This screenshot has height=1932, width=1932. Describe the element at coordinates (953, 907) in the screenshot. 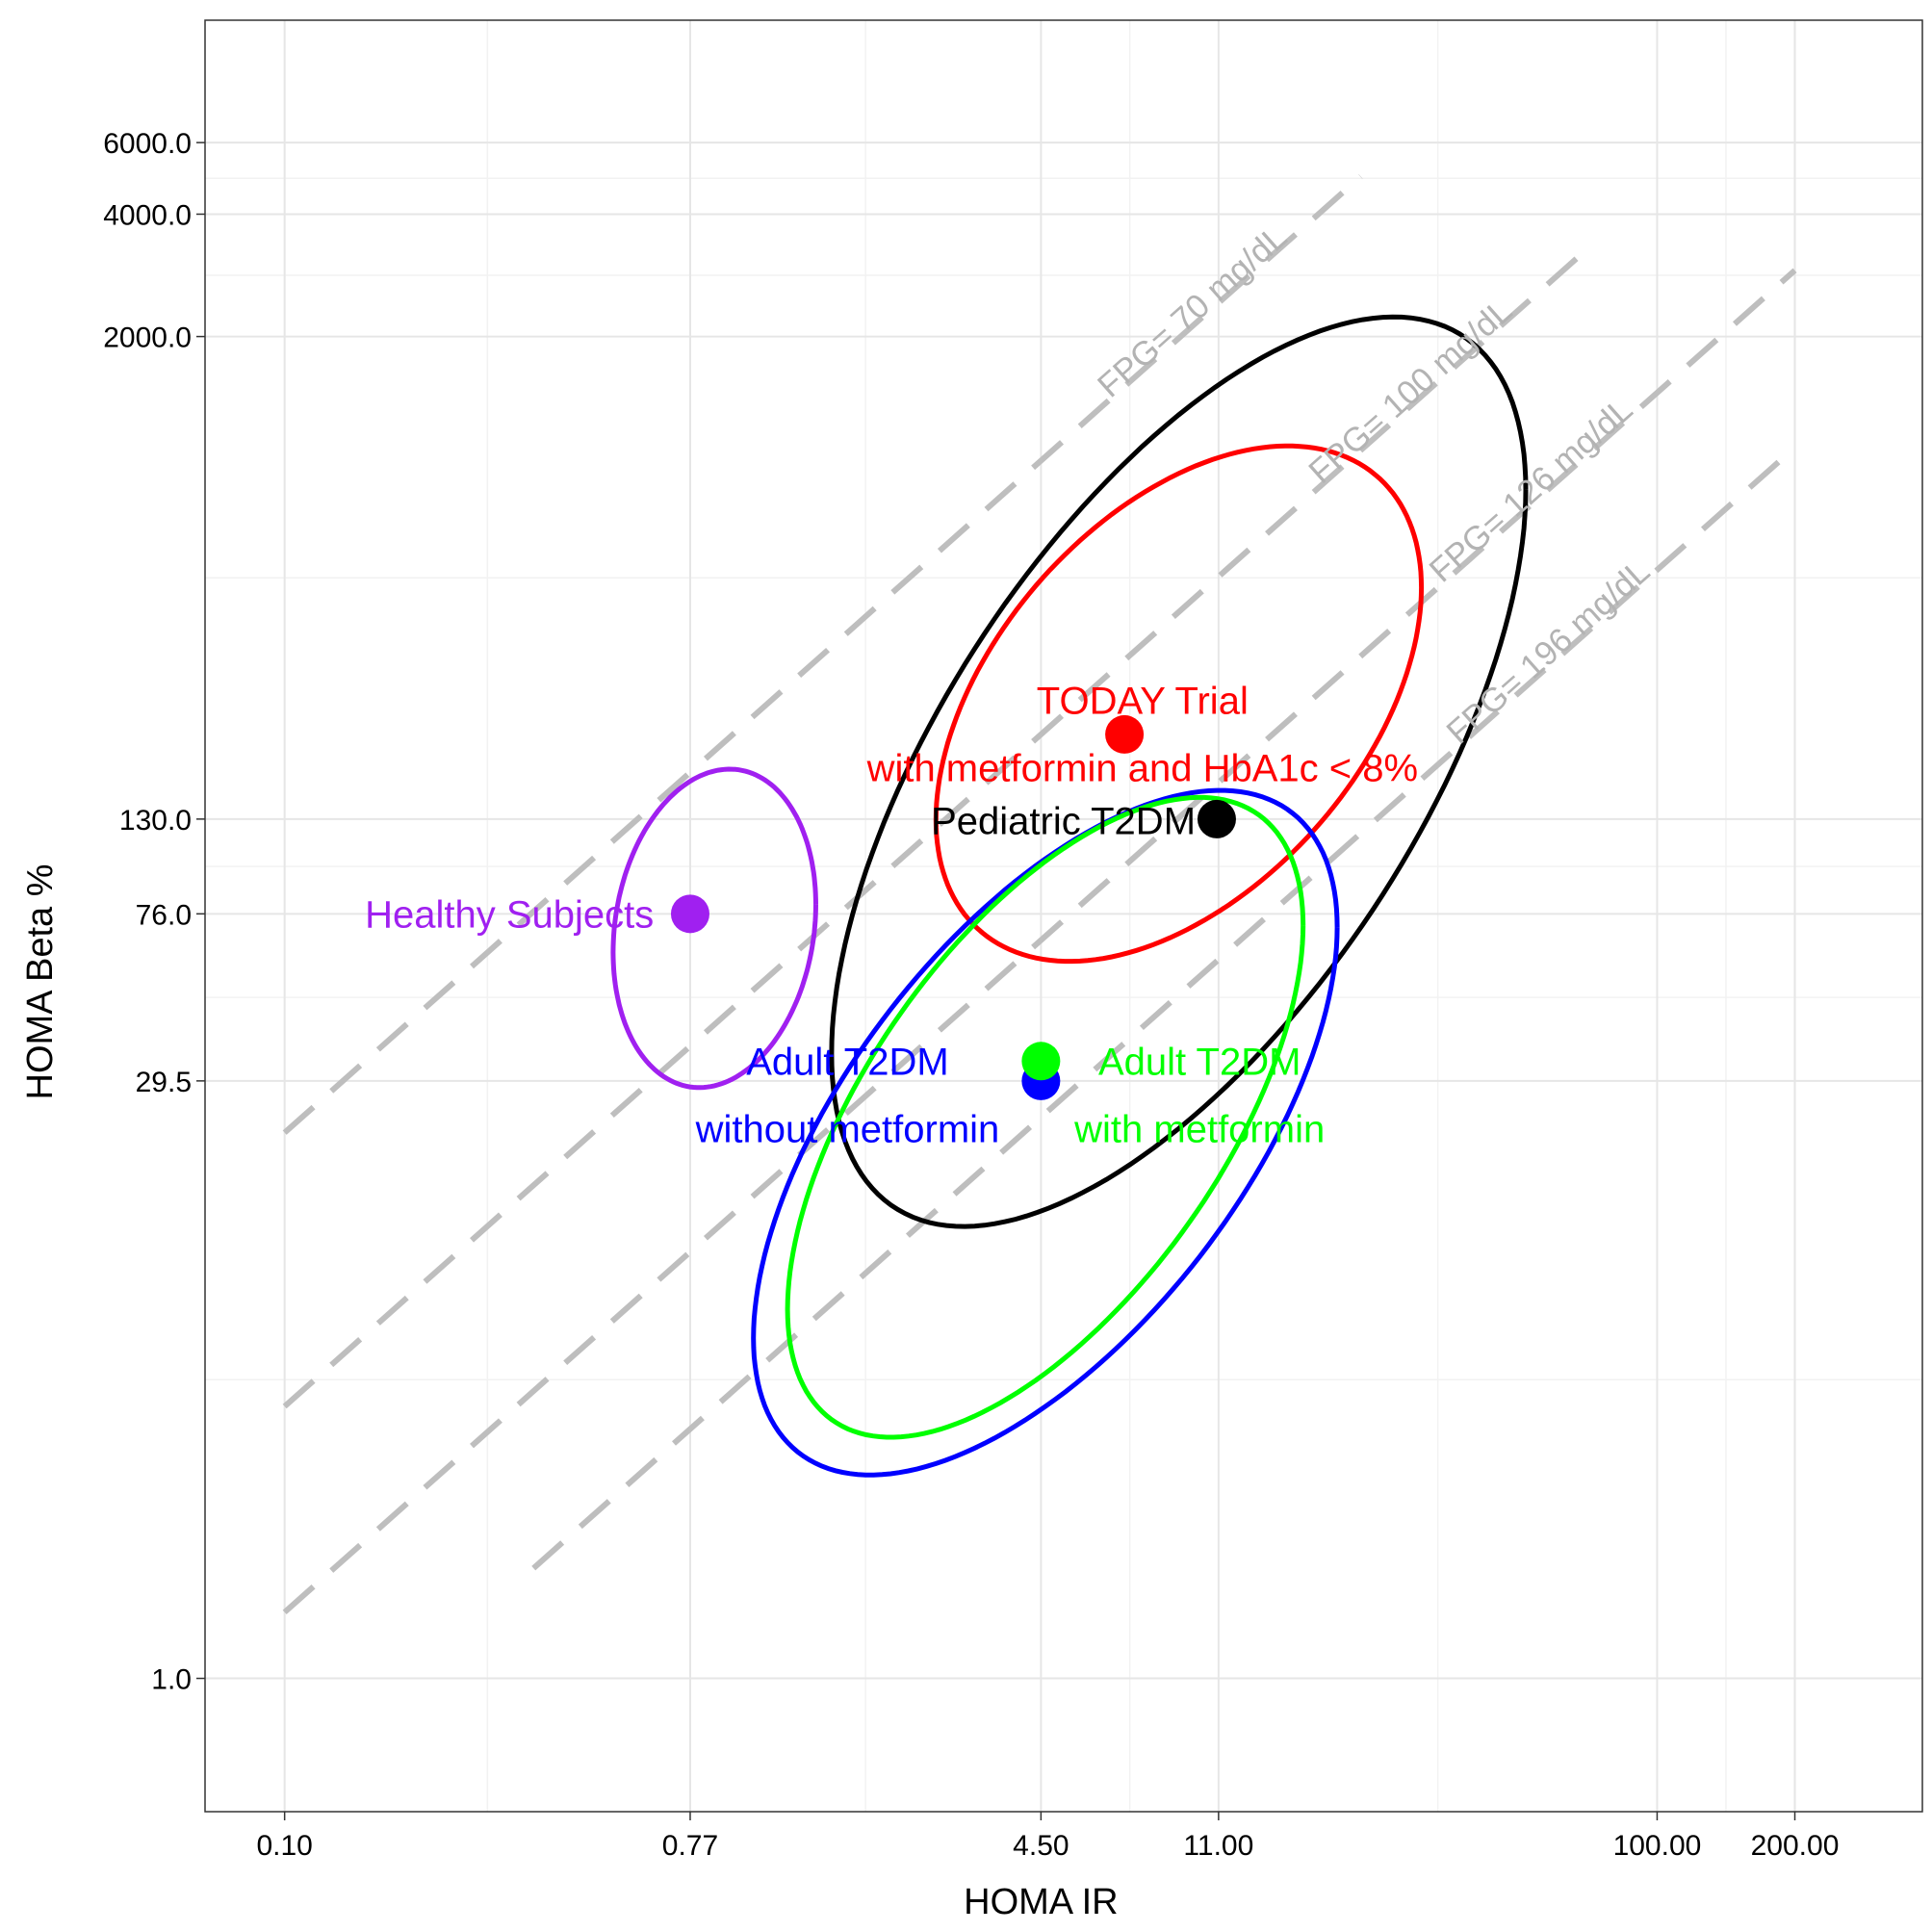

I see `group-points` at that location.